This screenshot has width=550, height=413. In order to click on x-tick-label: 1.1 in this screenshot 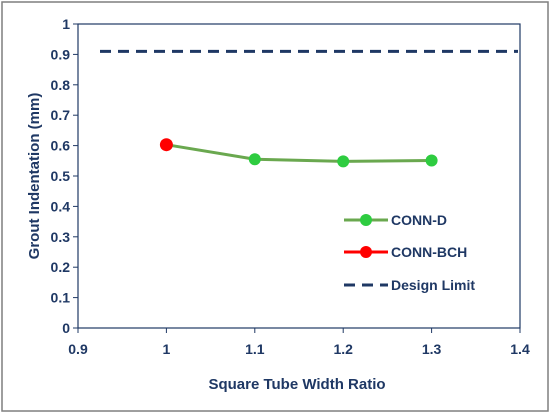, I will do `click(255, 349)`.